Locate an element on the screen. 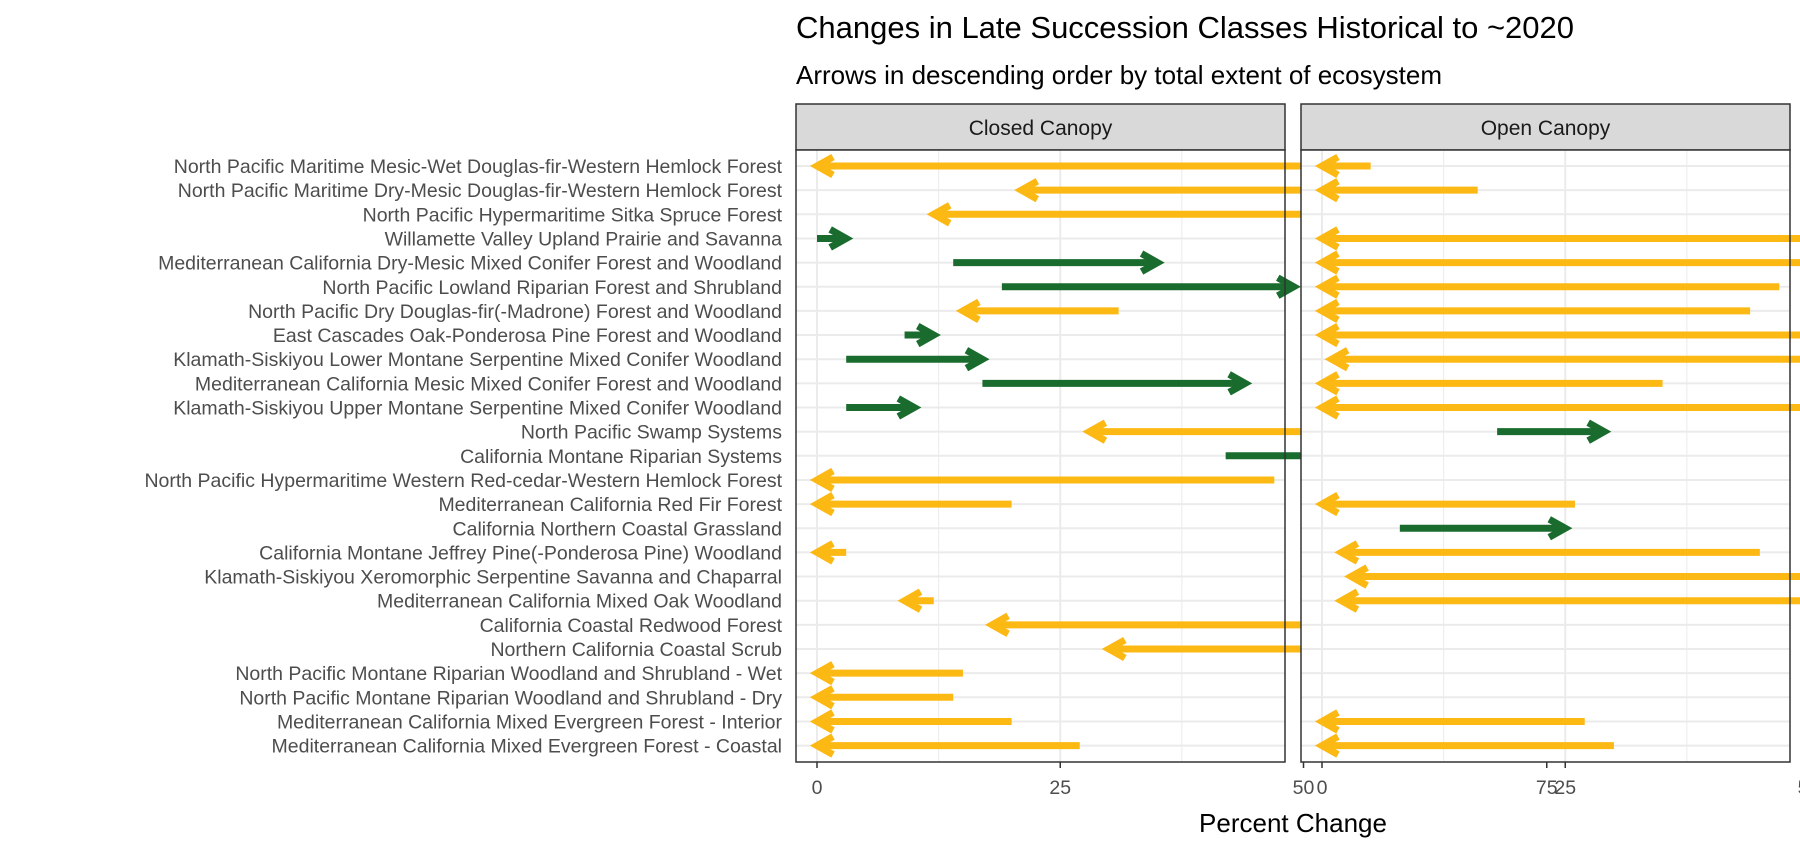 This screenshot has height=850, width=1800. x-tick-label-closed-canopy-1: 25 is located at coordinates (1060, 788).